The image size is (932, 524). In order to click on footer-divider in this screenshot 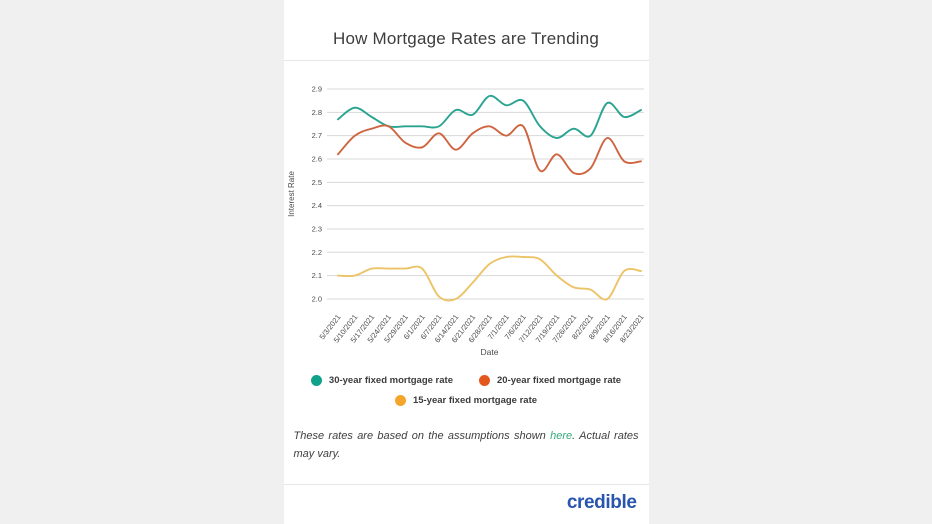, I will do `click(466, 484)`.